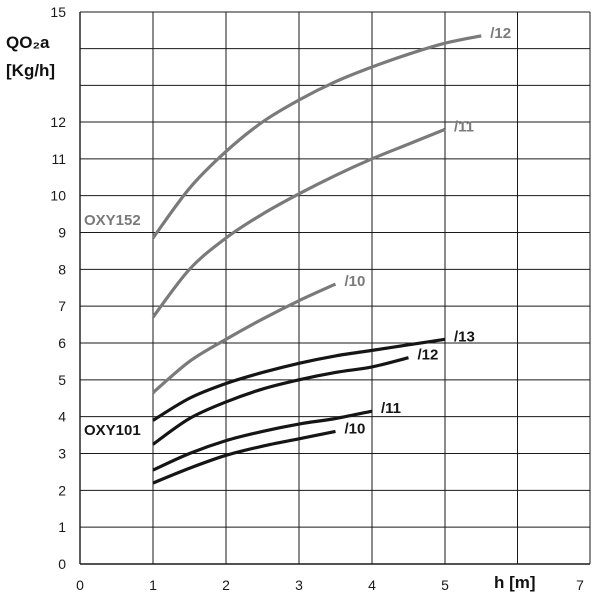 Image resolution: width=594 pixels, height=599 pixels. I want to click on y-tick-label: 11, so click(58, 159).